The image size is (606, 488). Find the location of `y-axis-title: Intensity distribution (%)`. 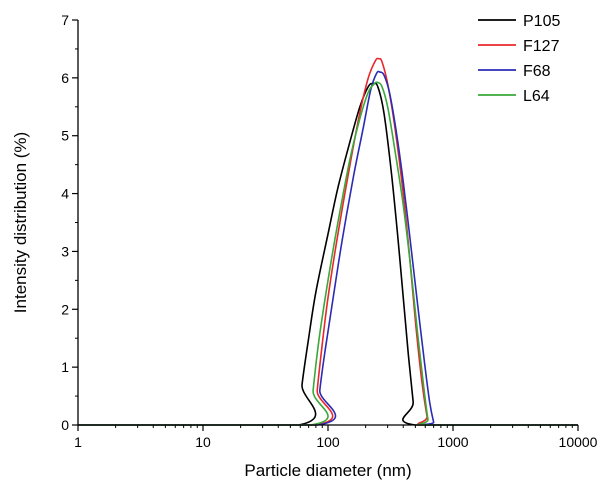

y-axis-title: Intensity distribution (%) is located at coordinates (20, 222).